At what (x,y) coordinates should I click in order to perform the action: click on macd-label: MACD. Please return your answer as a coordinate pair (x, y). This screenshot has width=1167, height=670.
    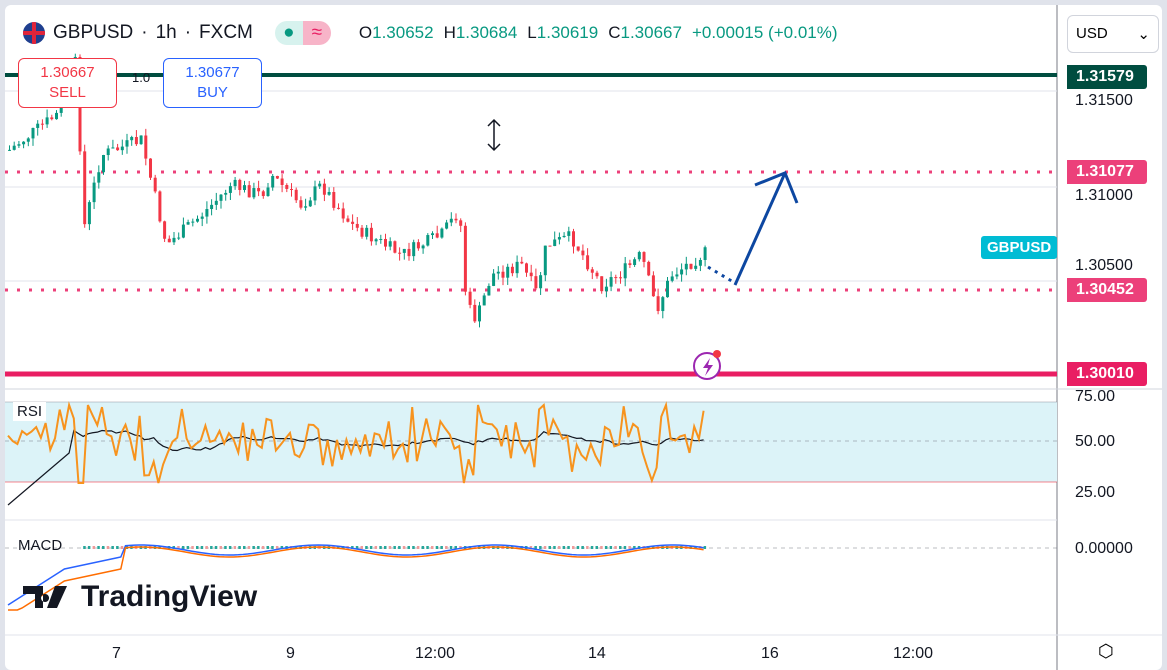
    Looking at the image, I should click on (40, 545).